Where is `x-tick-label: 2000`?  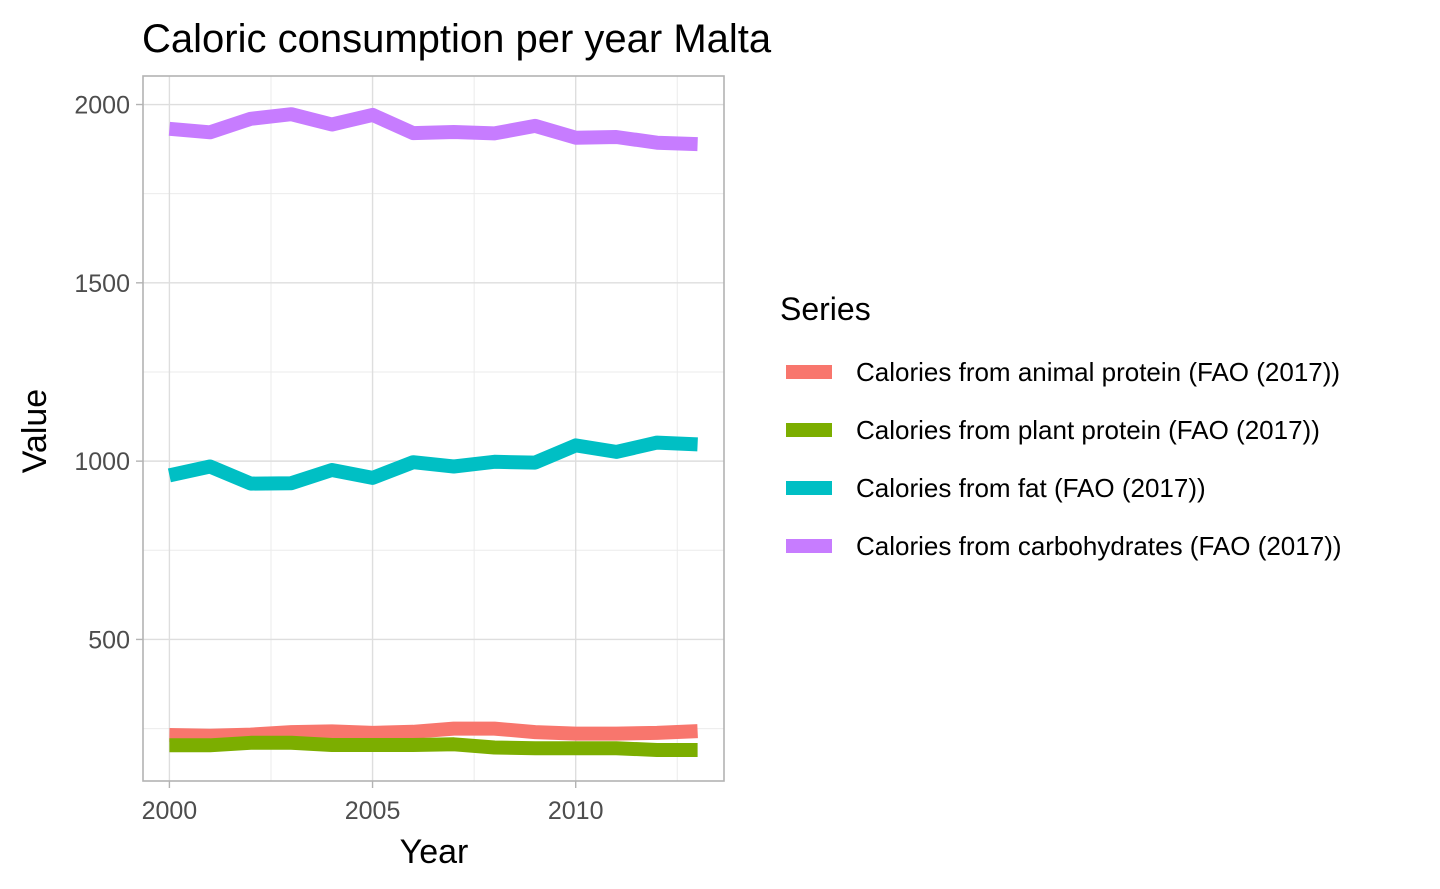
x-tick-label: 2000 is located at coordinates (170, 811).